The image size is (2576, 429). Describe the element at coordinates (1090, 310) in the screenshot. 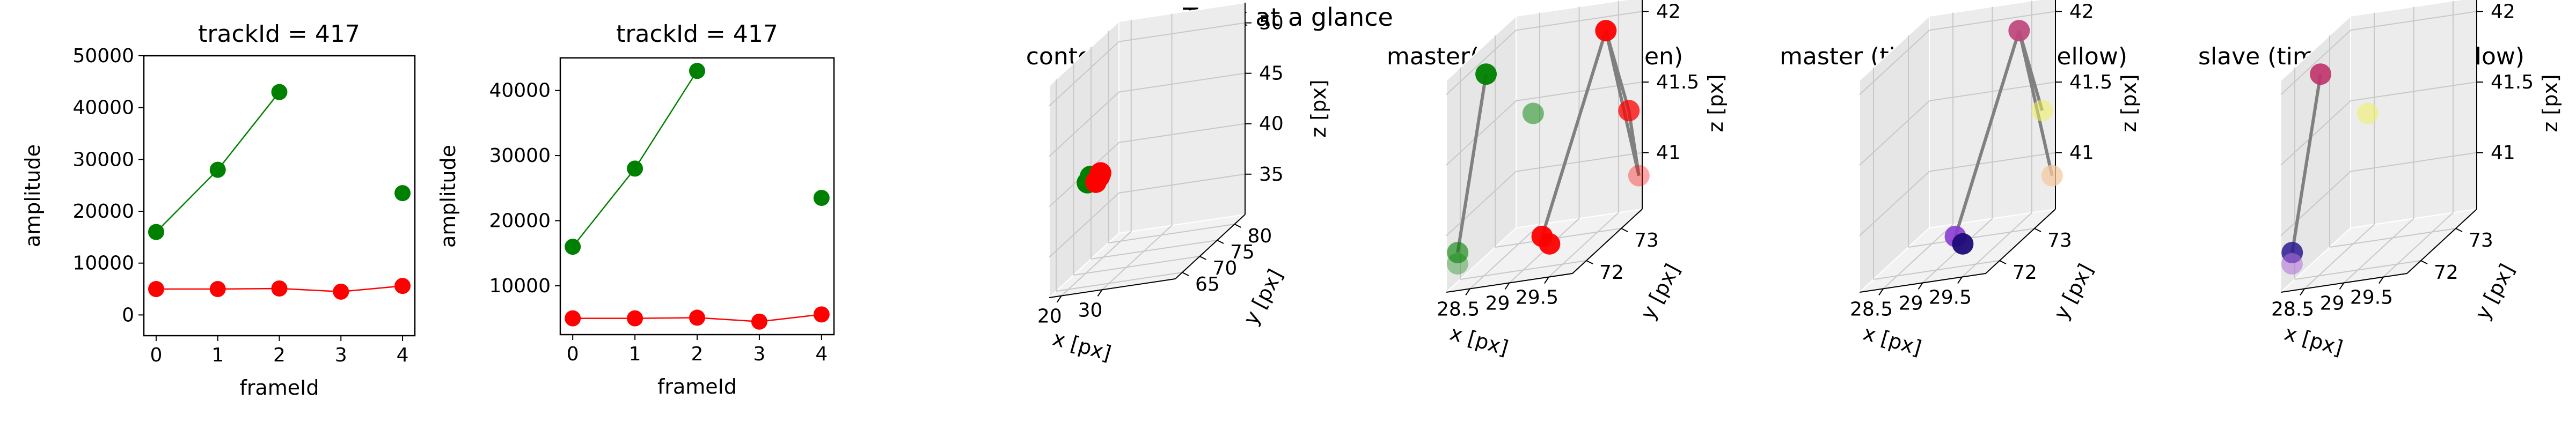

I see `x-tick-label: 30` at that location.